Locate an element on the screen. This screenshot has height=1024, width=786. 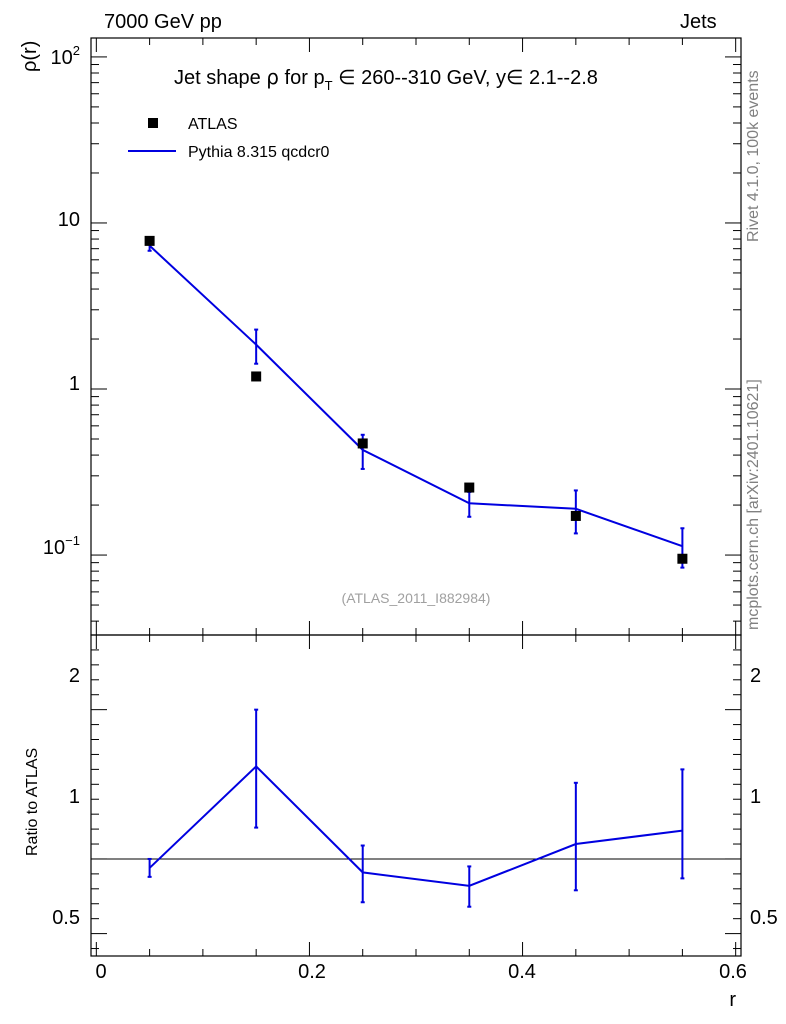
legend-marker-atlas is located at coordinates (153, 123).